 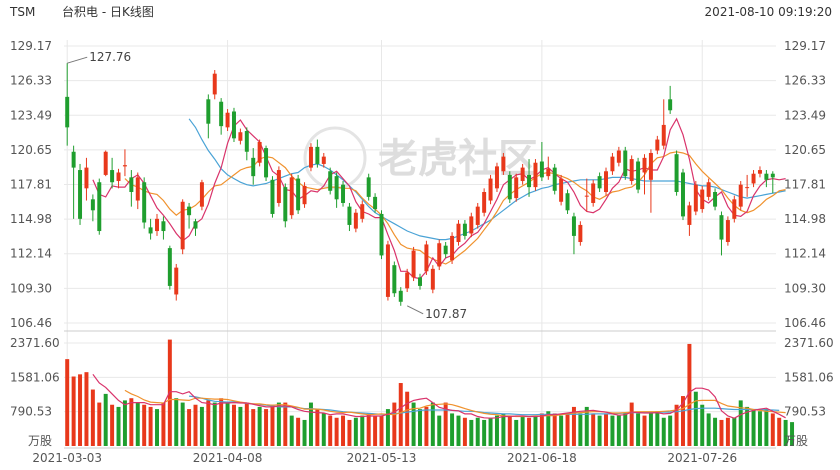 What do you see at coordinates (67, 458) in the screenshot?
I see `date-tick-label: 2021-03-03` at bounding box center [67, 458].